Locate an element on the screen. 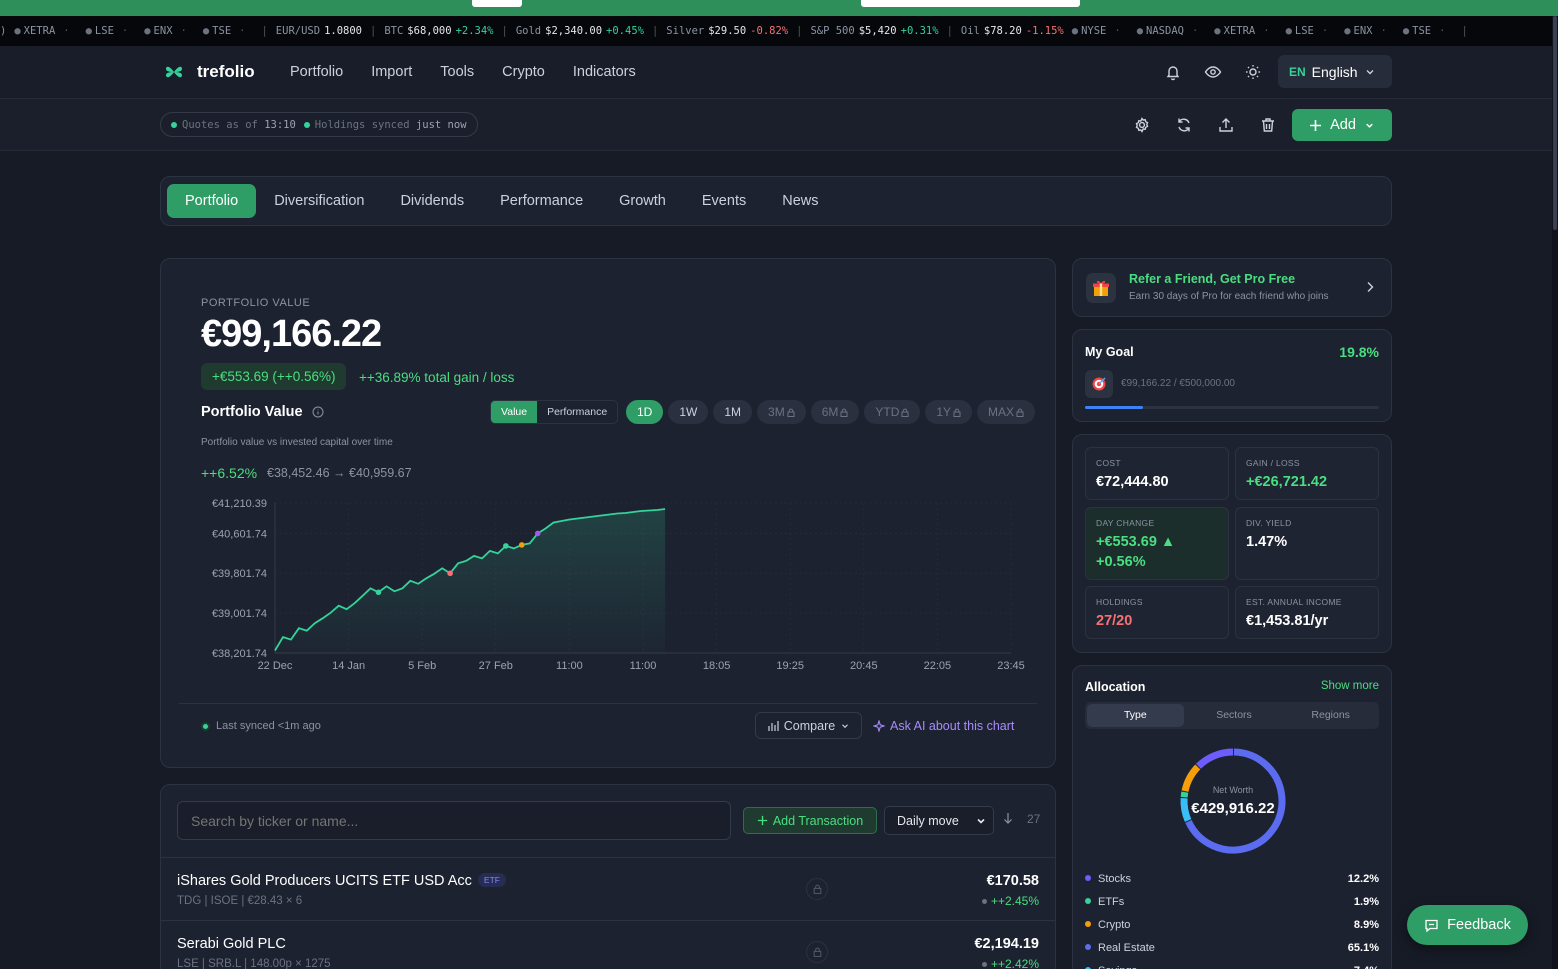 Image resolution: width=1558 pixels, height=969 pixels. nav-link-crypto: Crypto is located at coordinates (523, 72).